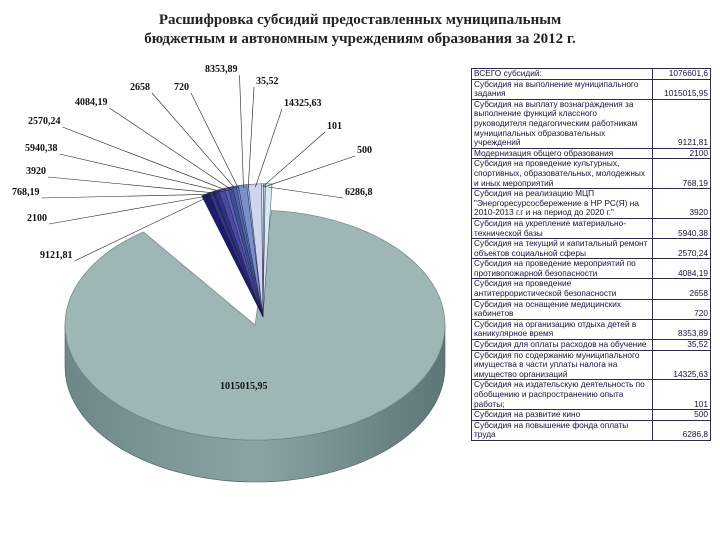 The height and width of the screenshot is (540, 720). I want to click on subsidy-value: 768,19, so click(681, 174).